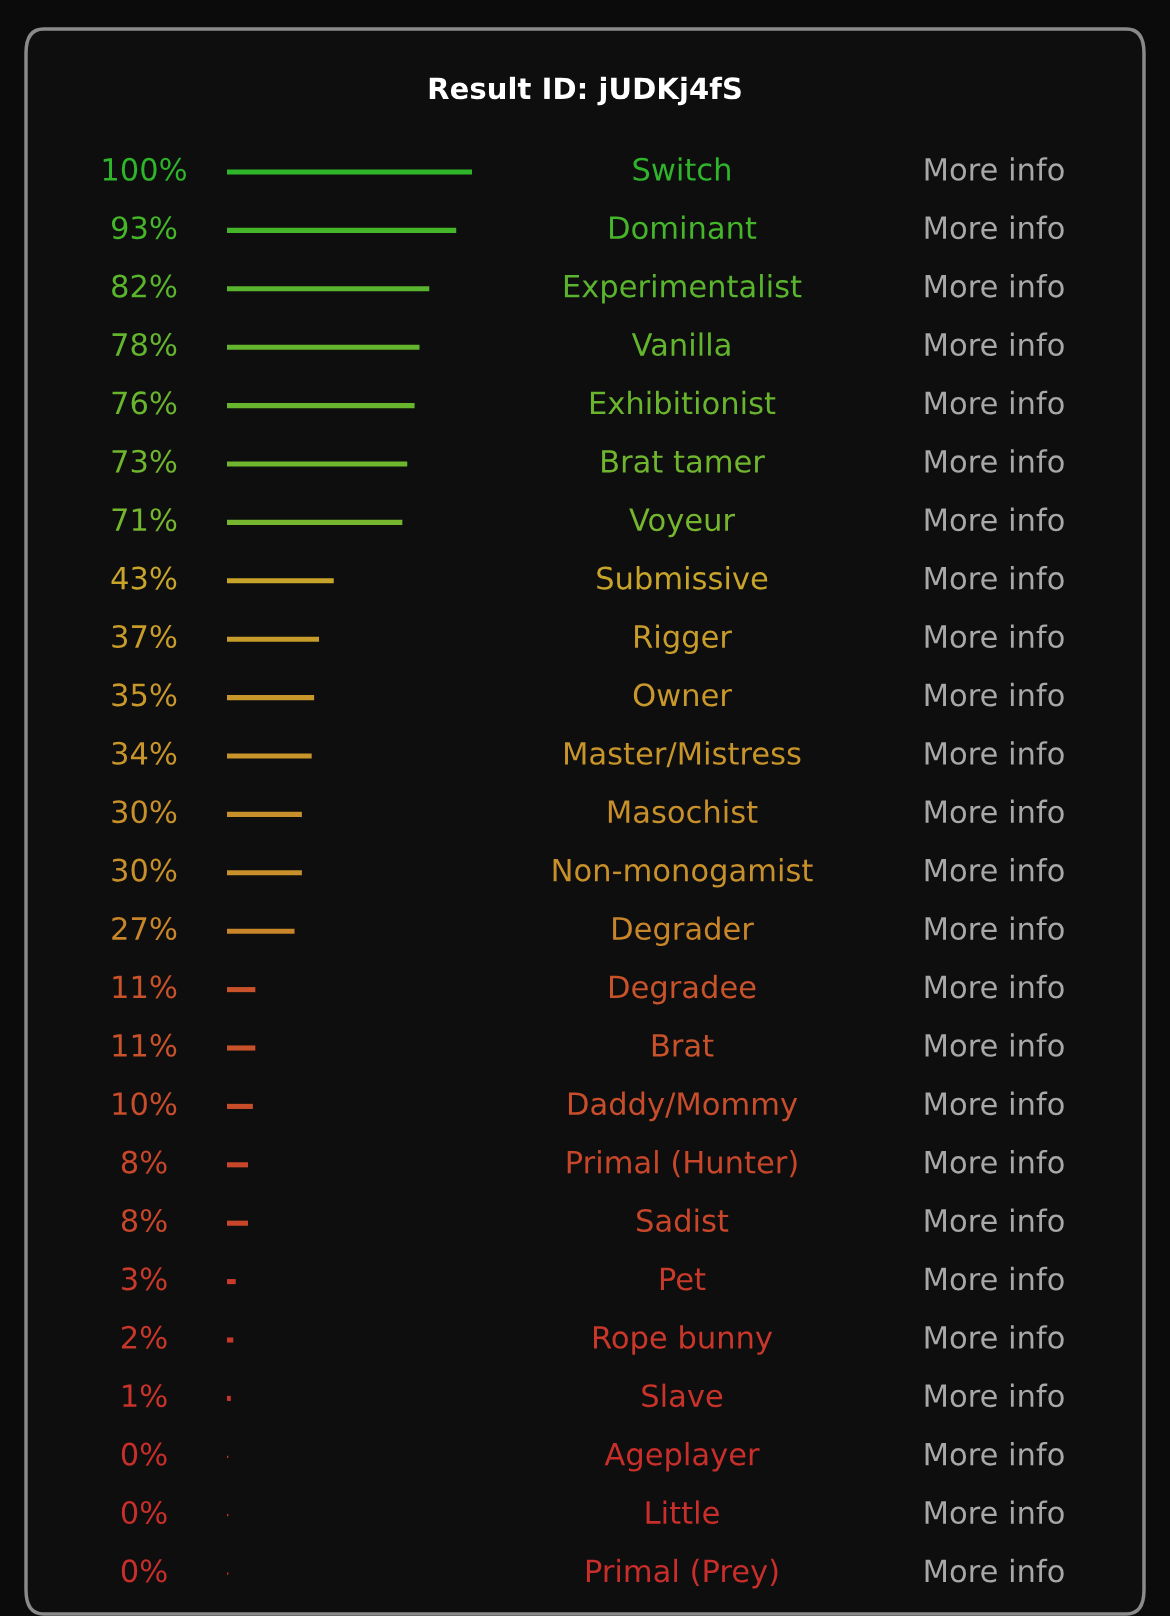 The height and width of the screenshot is (1616, 1170). Describe the element at coordinates (683, 461) in the screenshot. I see `y-tick-label: Brat tamer` at that location.